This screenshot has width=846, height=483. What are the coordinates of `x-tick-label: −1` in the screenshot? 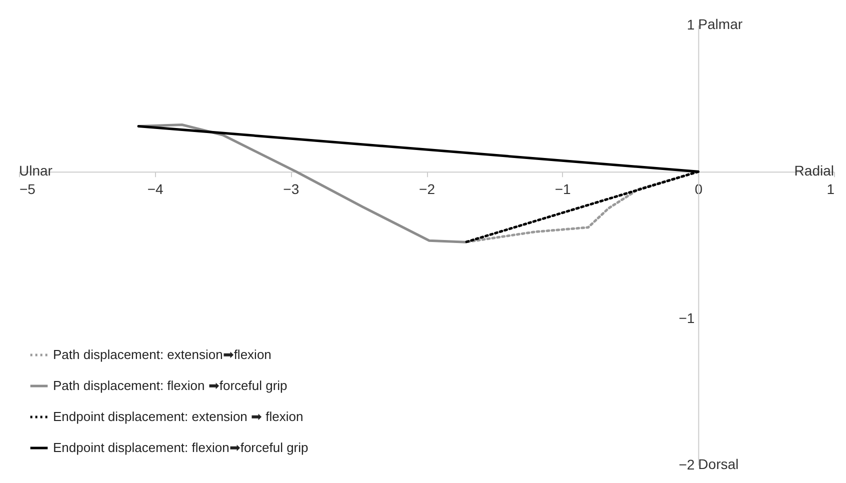 It's located at (563, 189).